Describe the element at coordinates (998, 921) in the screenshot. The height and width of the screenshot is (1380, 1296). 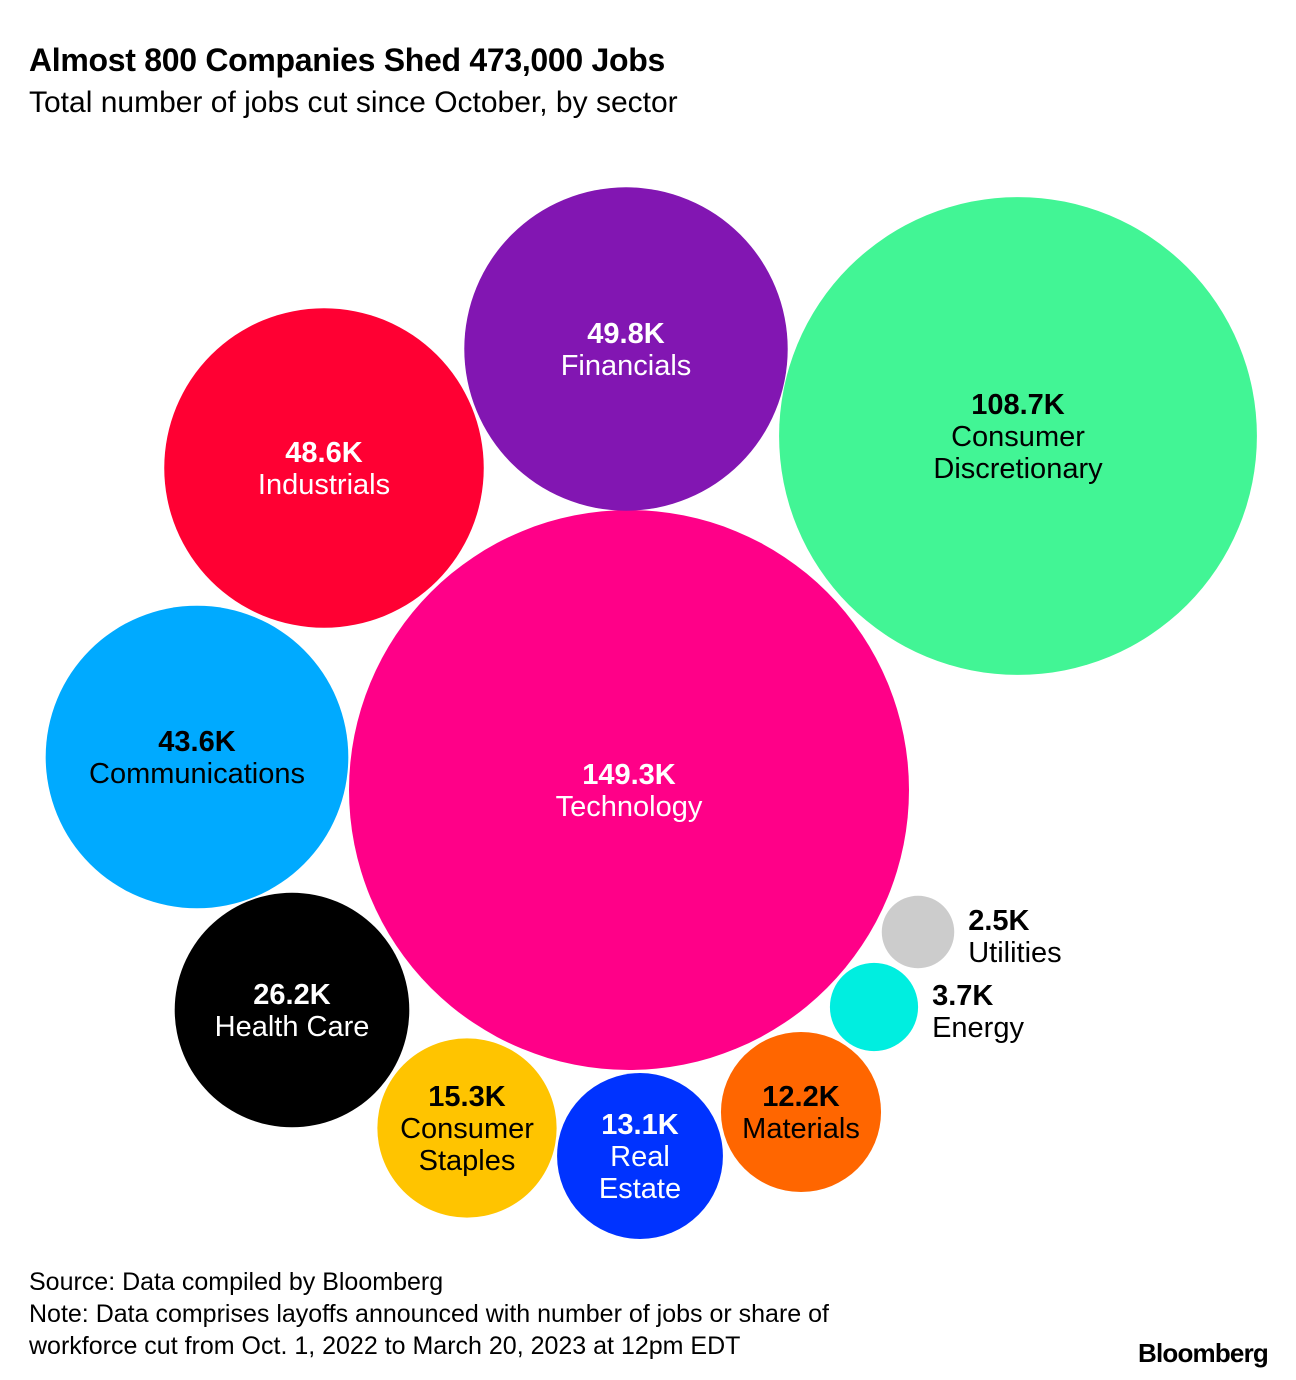
I see `value-label-utilities: 2.5K` at that location.